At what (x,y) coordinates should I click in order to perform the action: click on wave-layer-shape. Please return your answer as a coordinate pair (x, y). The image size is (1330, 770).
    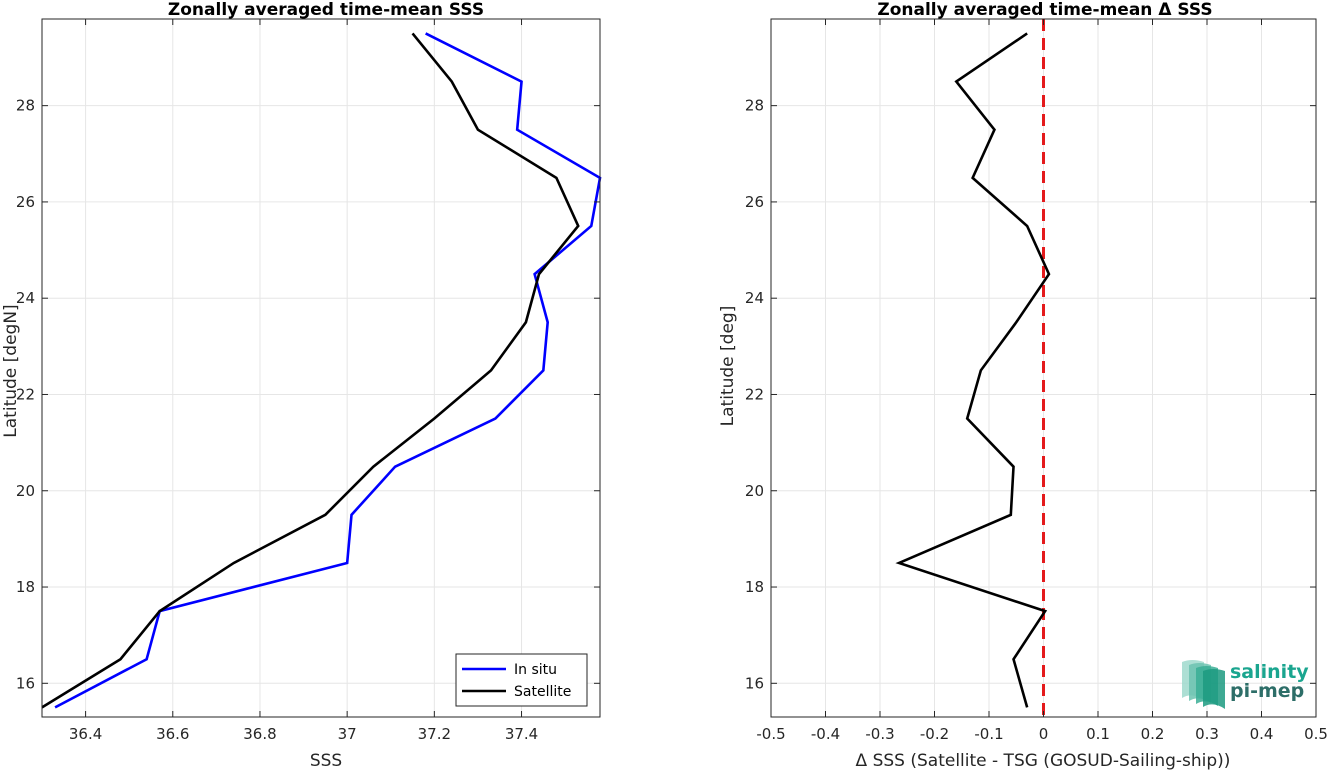
    Looking at the image, I should click on (1214, 689).